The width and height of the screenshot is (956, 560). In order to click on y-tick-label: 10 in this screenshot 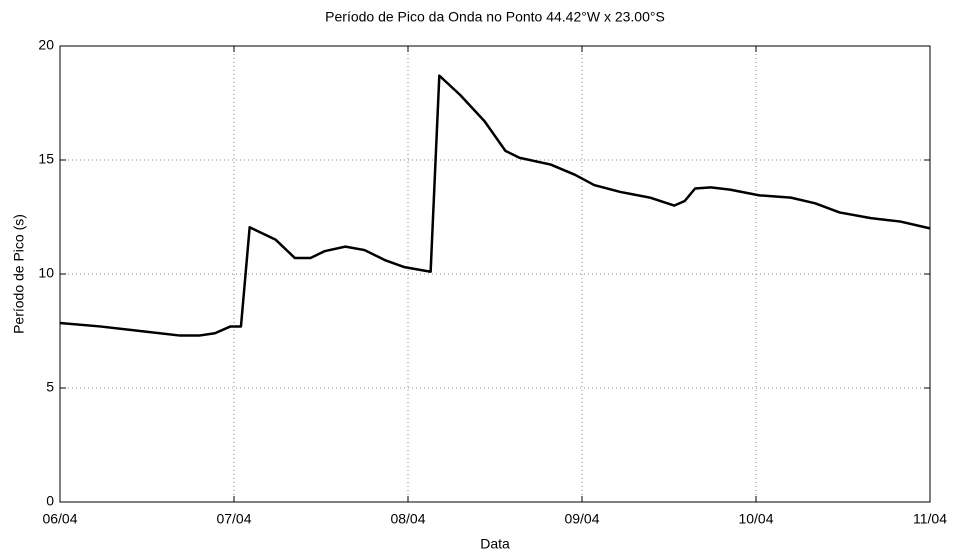, I will do `click(46, 273)`.